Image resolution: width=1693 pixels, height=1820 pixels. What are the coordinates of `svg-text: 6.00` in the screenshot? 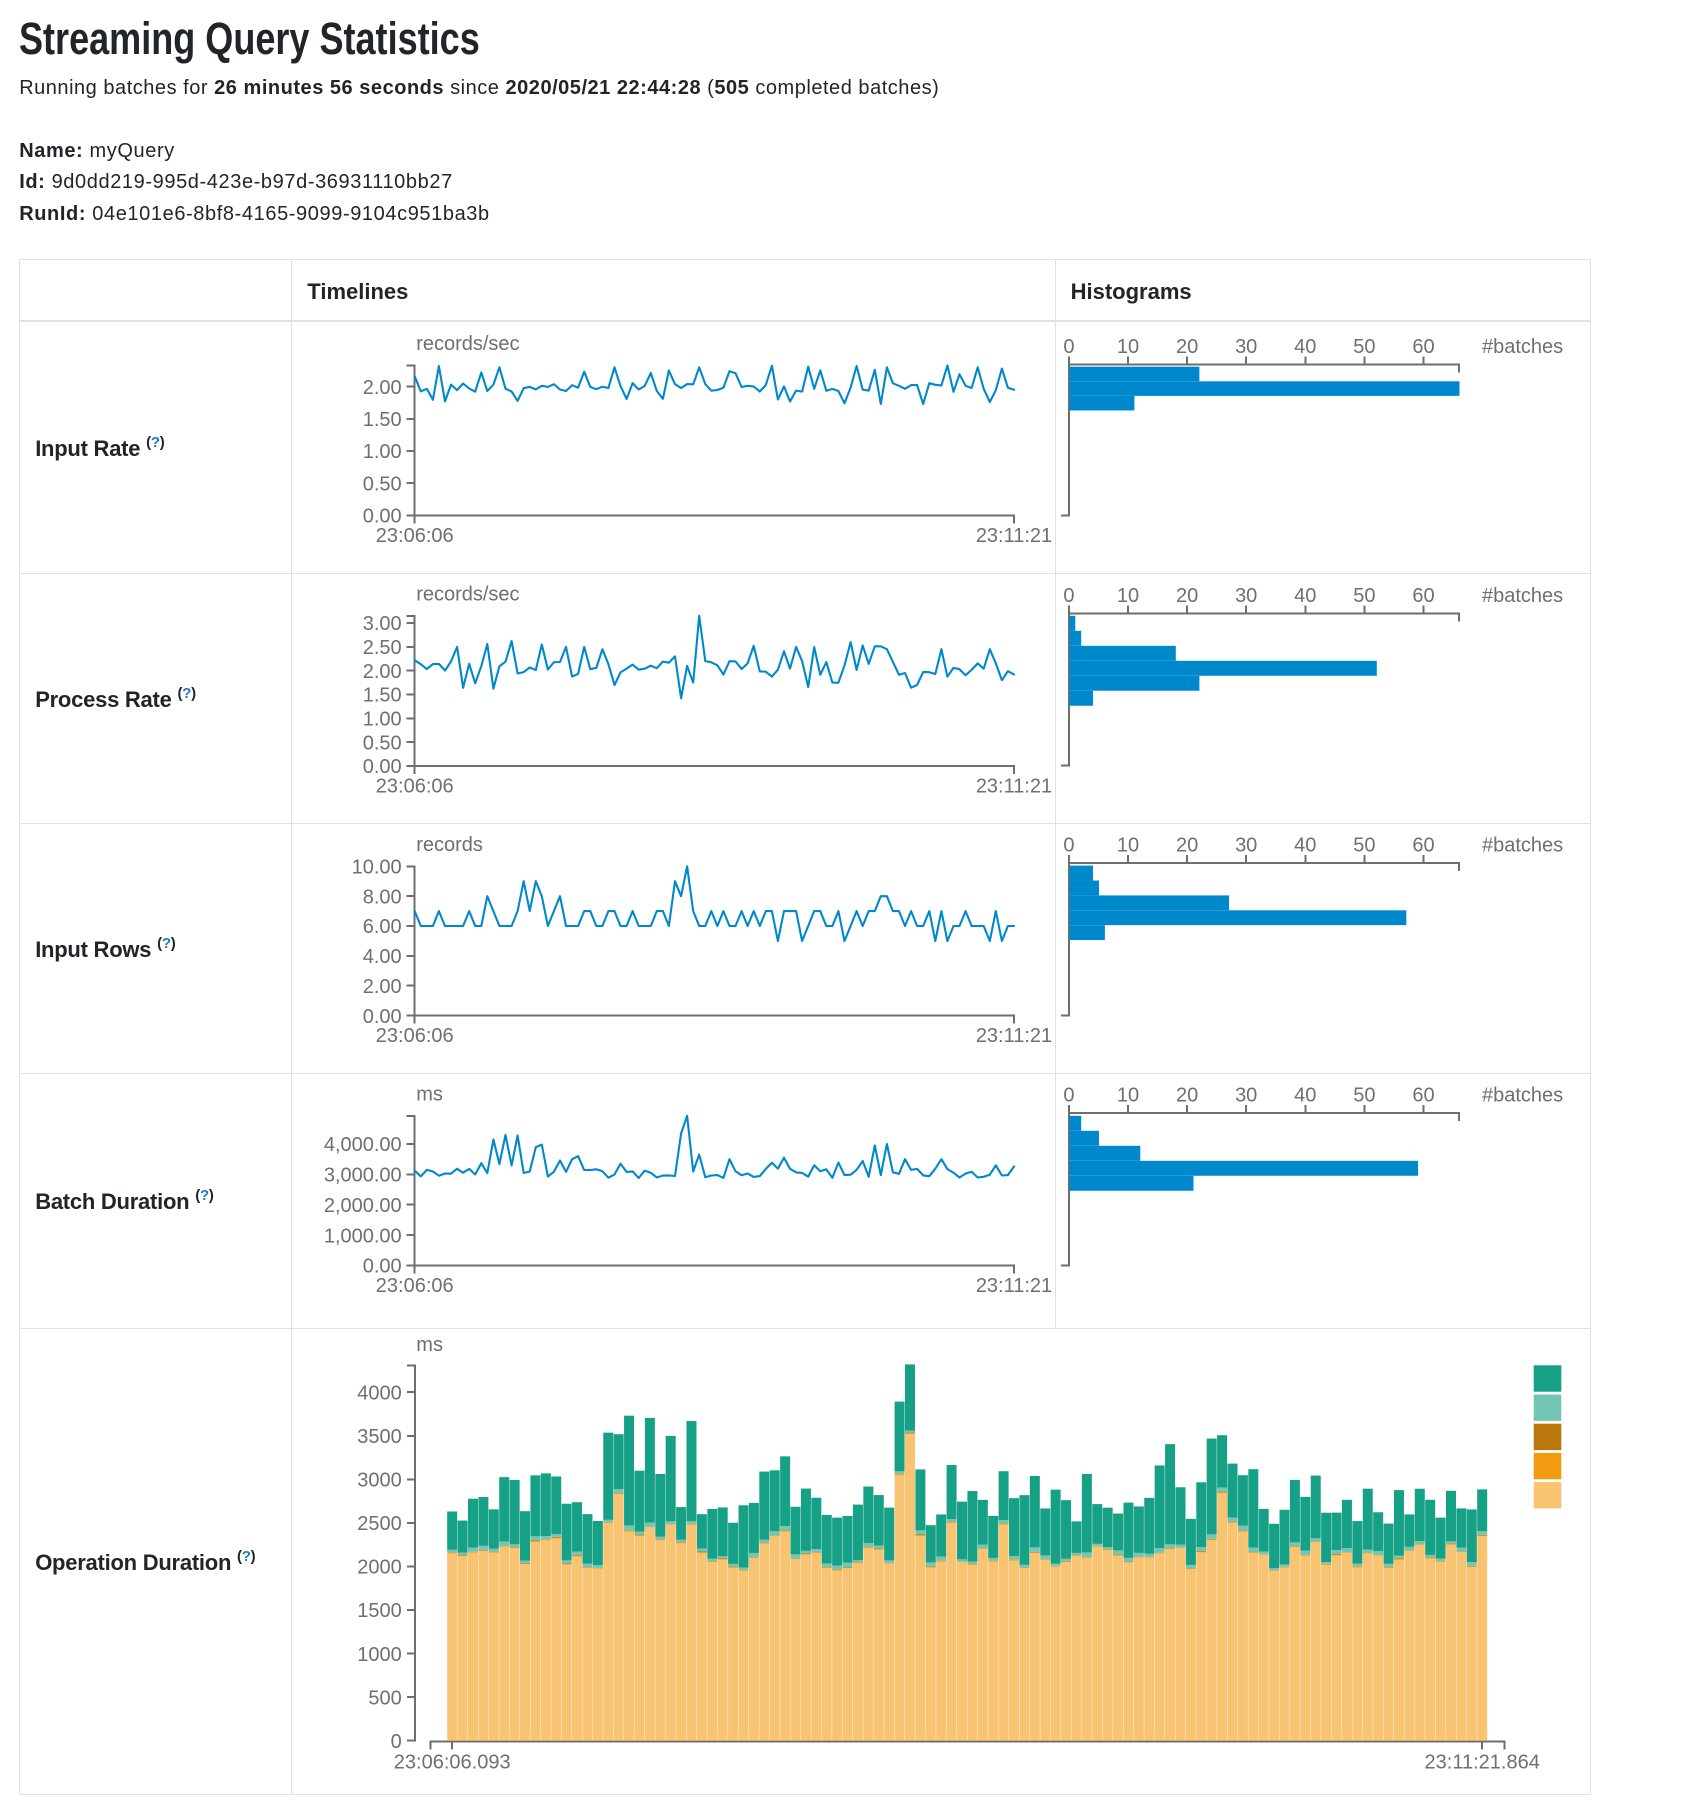 It's located at (382, 927).